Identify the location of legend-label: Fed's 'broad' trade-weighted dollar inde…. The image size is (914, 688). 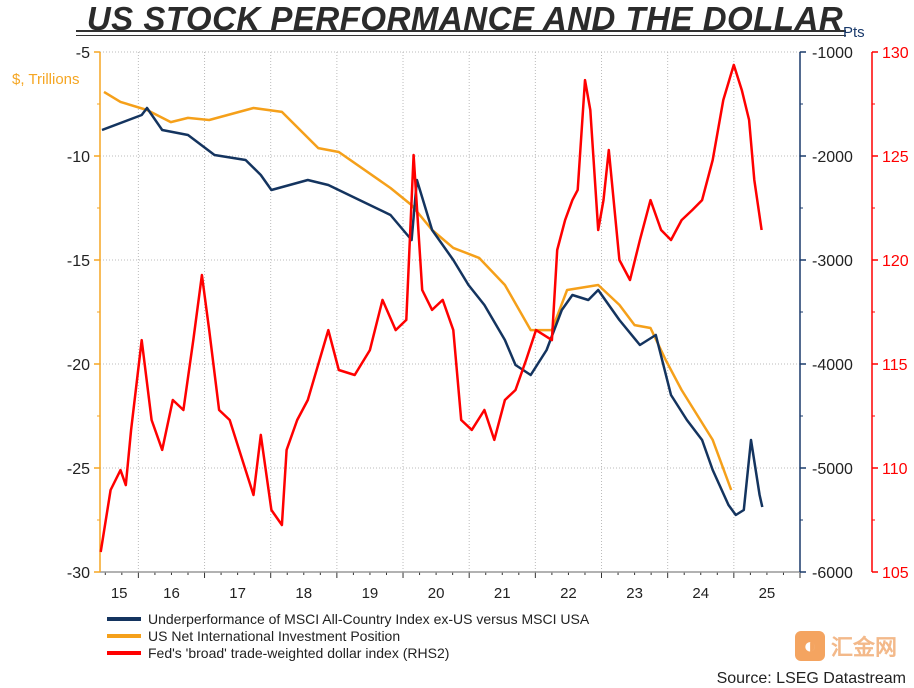
(299, 653).